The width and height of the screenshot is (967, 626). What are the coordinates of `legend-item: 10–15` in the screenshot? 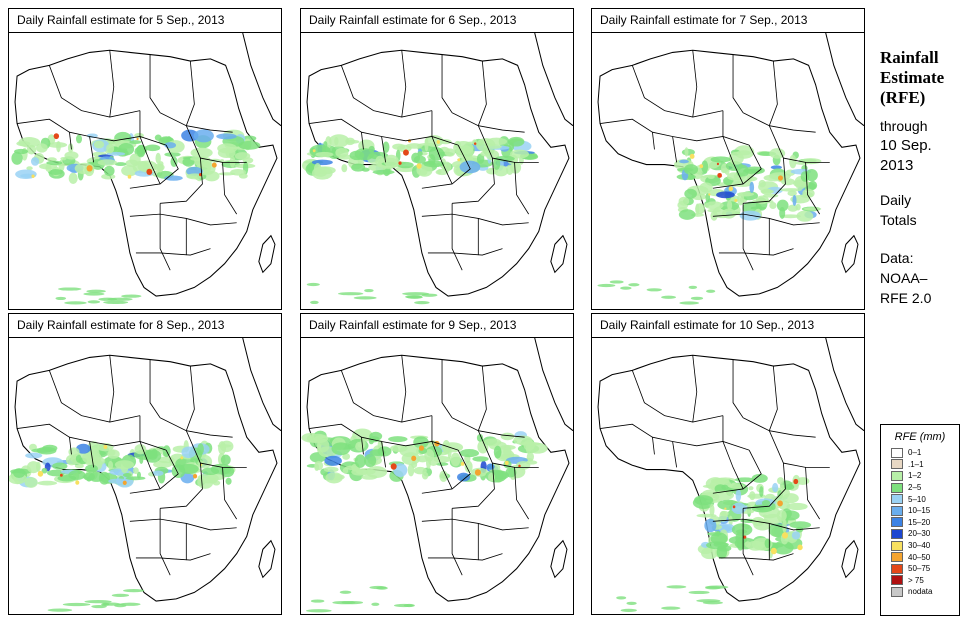 It's located at (920, 511).